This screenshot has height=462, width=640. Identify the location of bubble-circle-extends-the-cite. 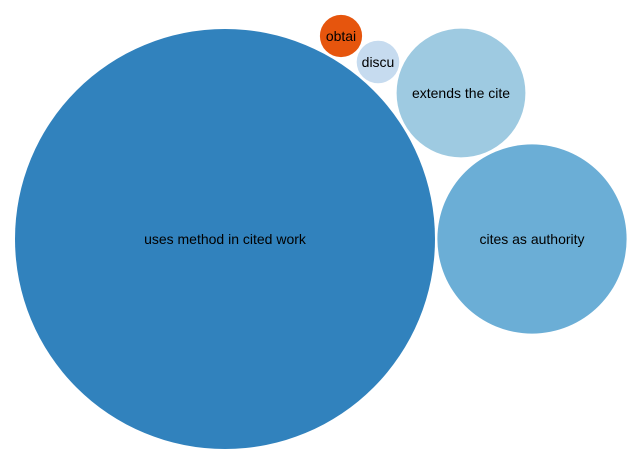
(461, 93).